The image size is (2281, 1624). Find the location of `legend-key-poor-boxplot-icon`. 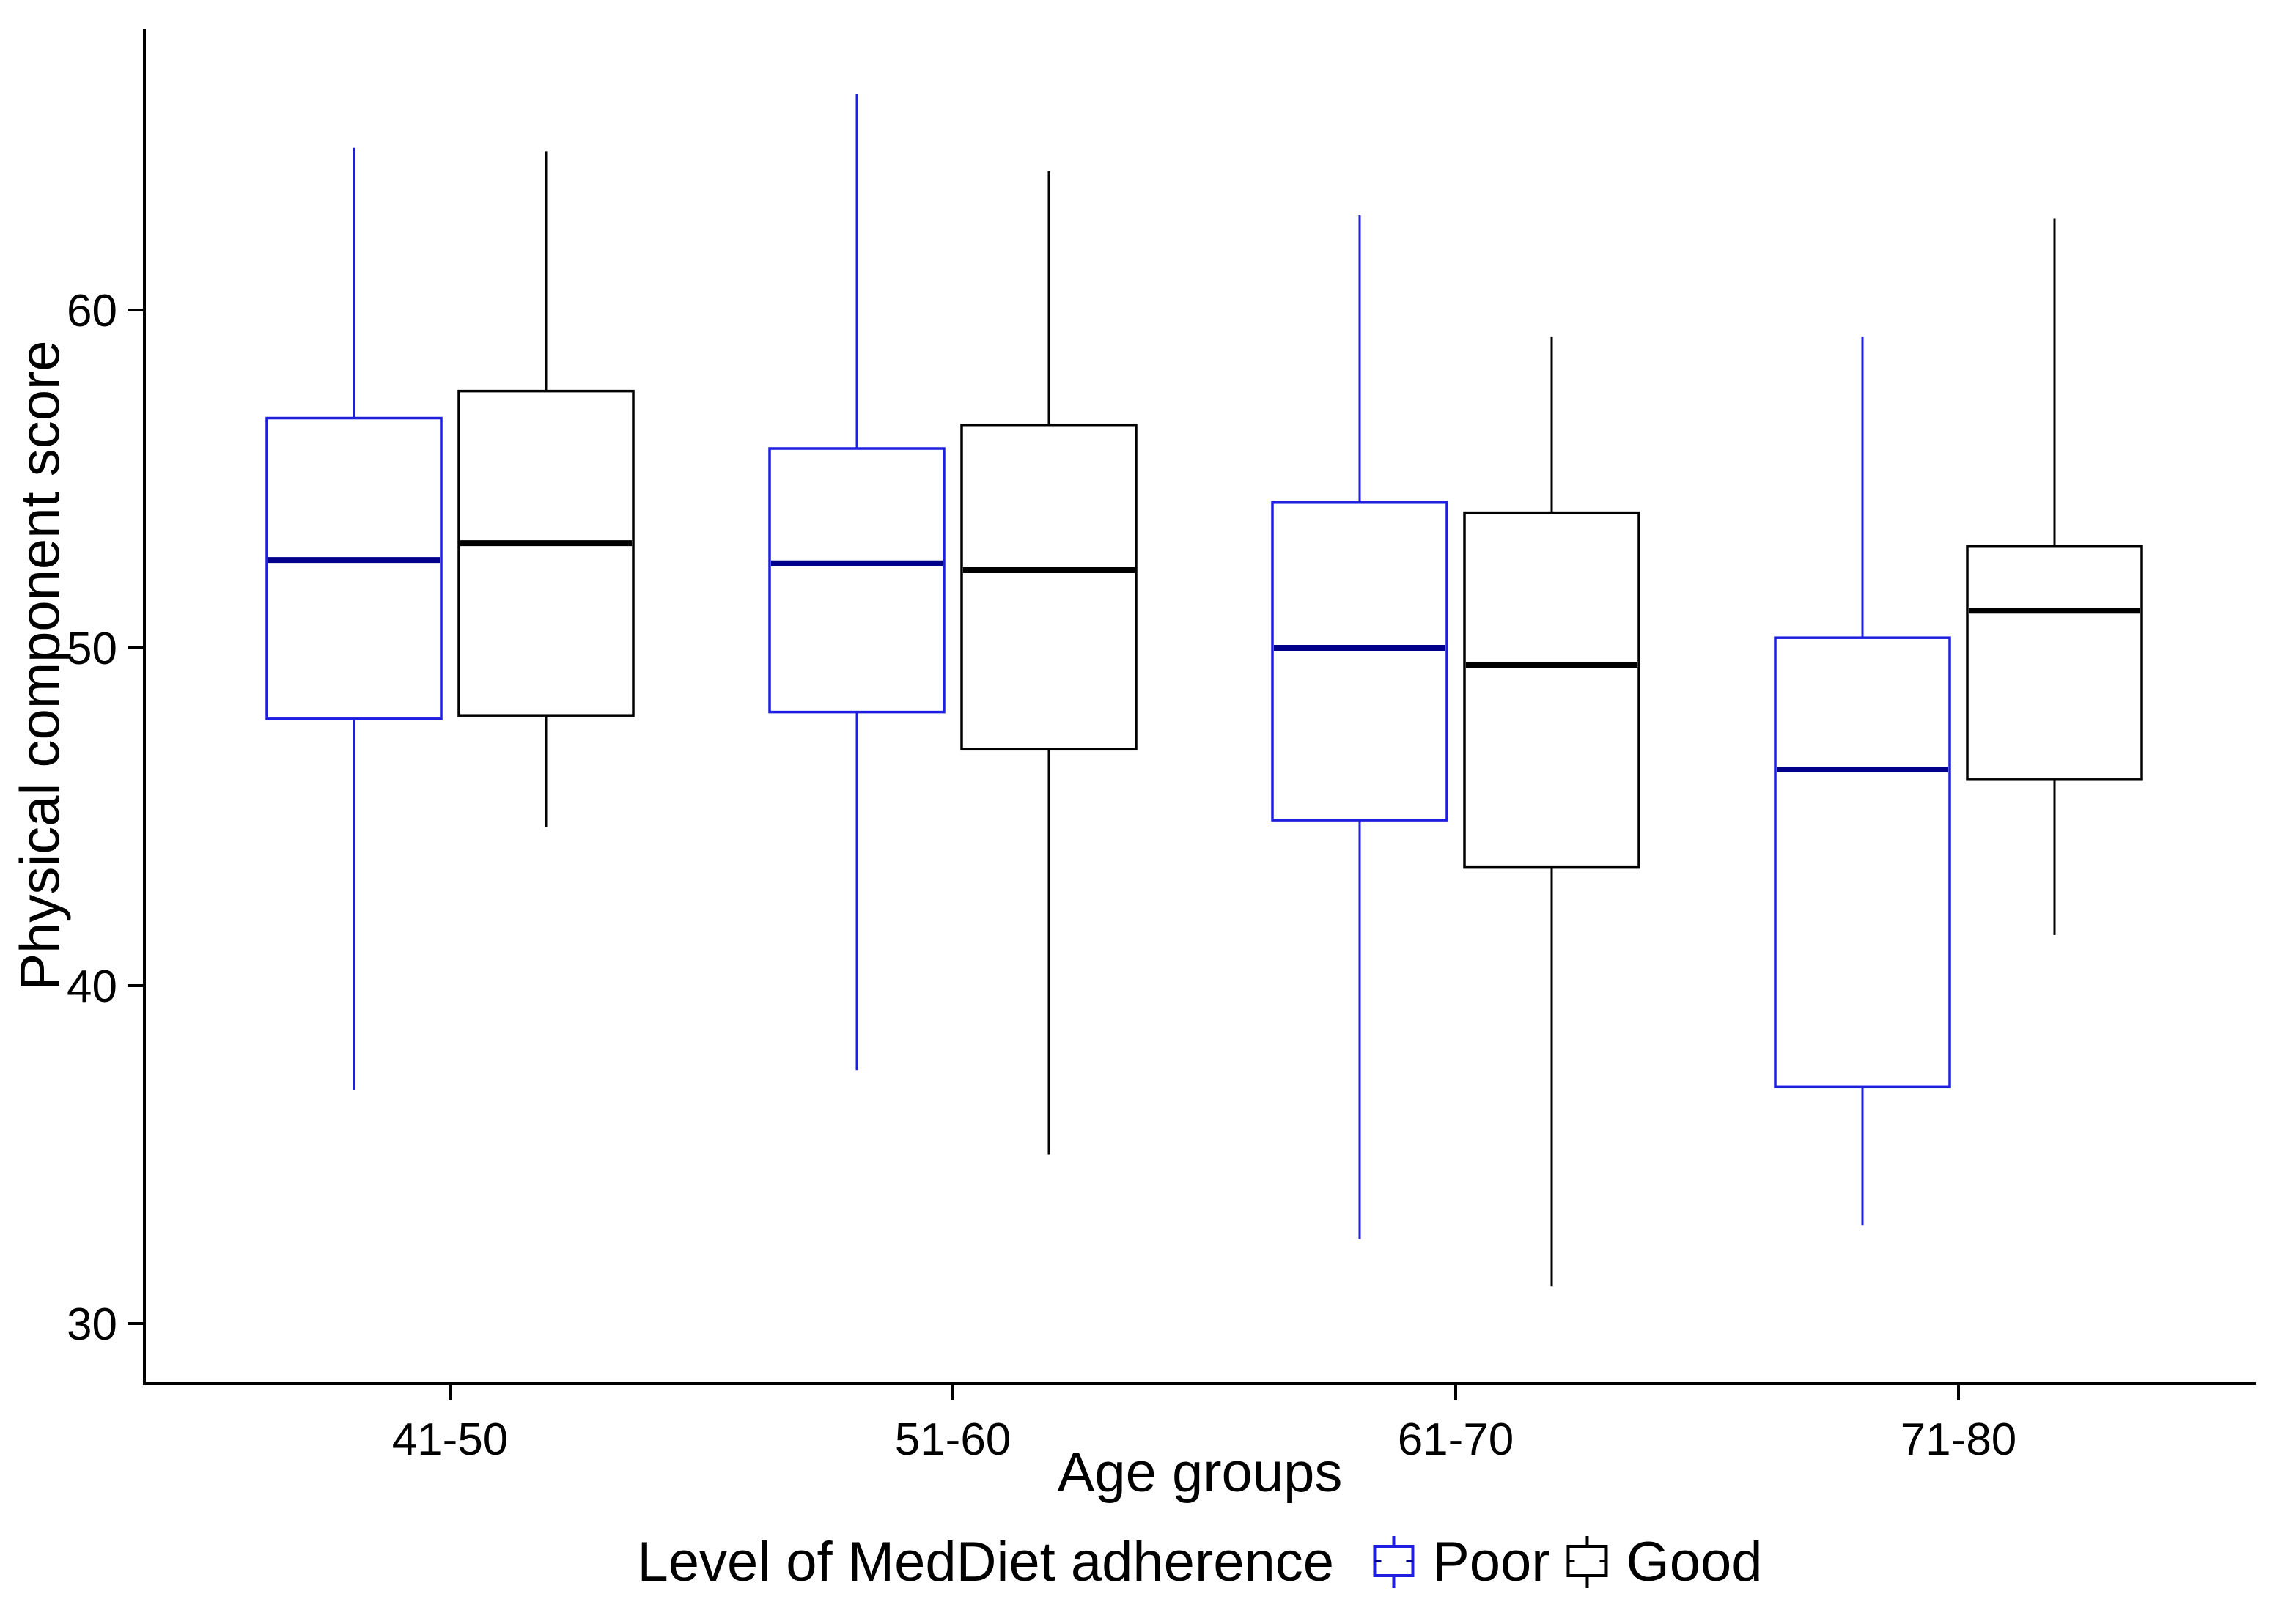

legend-key-poor-boxplot-icon is located at coordinates (1394, 1561).